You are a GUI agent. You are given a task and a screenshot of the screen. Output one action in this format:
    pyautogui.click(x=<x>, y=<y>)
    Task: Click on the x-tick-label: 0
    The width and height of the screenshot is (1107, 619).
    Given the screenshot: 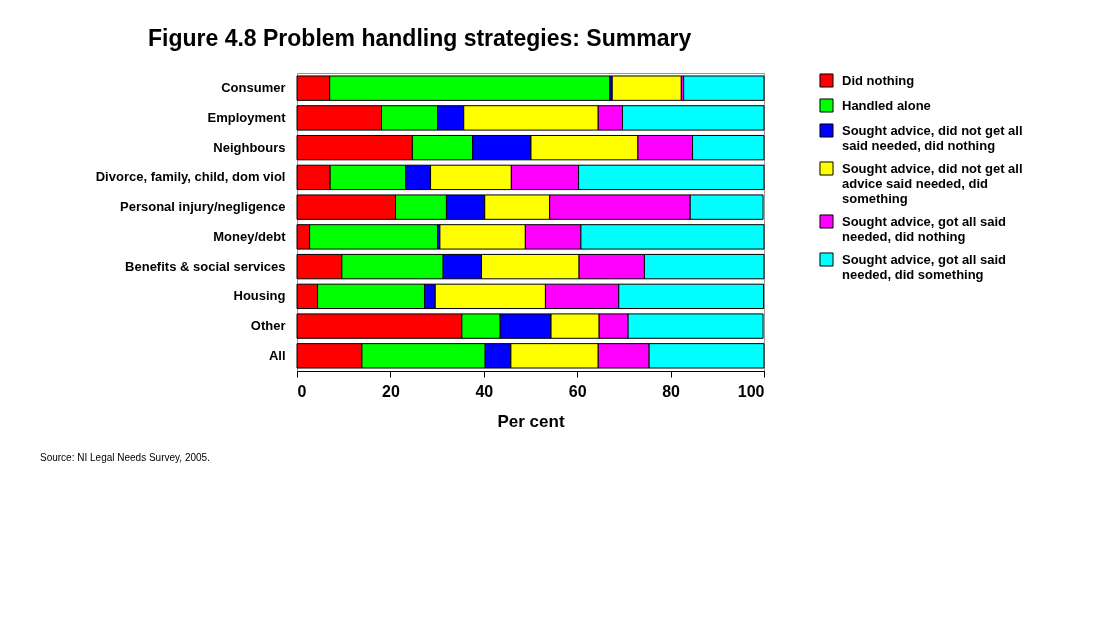 What is the action you would take?
    pyautogui.click(x=302, y=391)
    